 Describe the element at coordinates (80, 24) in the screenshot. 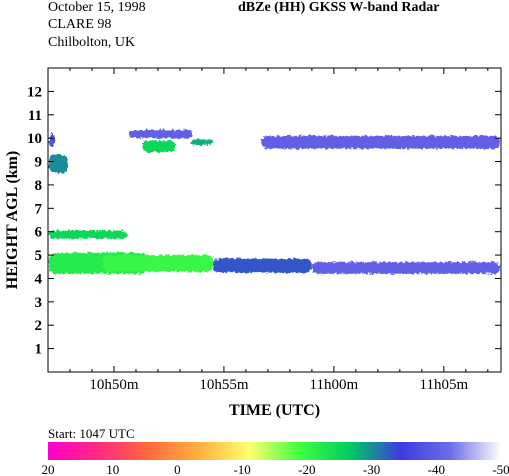

I see `campaign-text: CLARE 98` at that location.